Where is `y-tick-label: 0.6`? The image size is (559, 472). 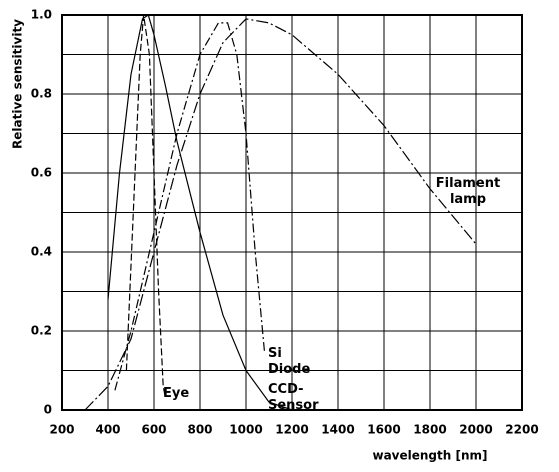 y-tick-label: 0.6 is located at coordinates (41, 173).